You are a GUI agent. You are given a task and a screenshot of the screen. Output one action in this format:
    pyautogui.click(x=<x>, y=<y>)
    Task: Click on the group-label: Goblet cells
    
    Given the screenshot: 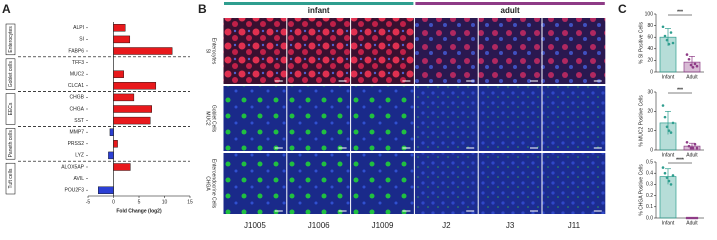 What is the action you would take?
    pyautogui.click(x=11, y=74)
    